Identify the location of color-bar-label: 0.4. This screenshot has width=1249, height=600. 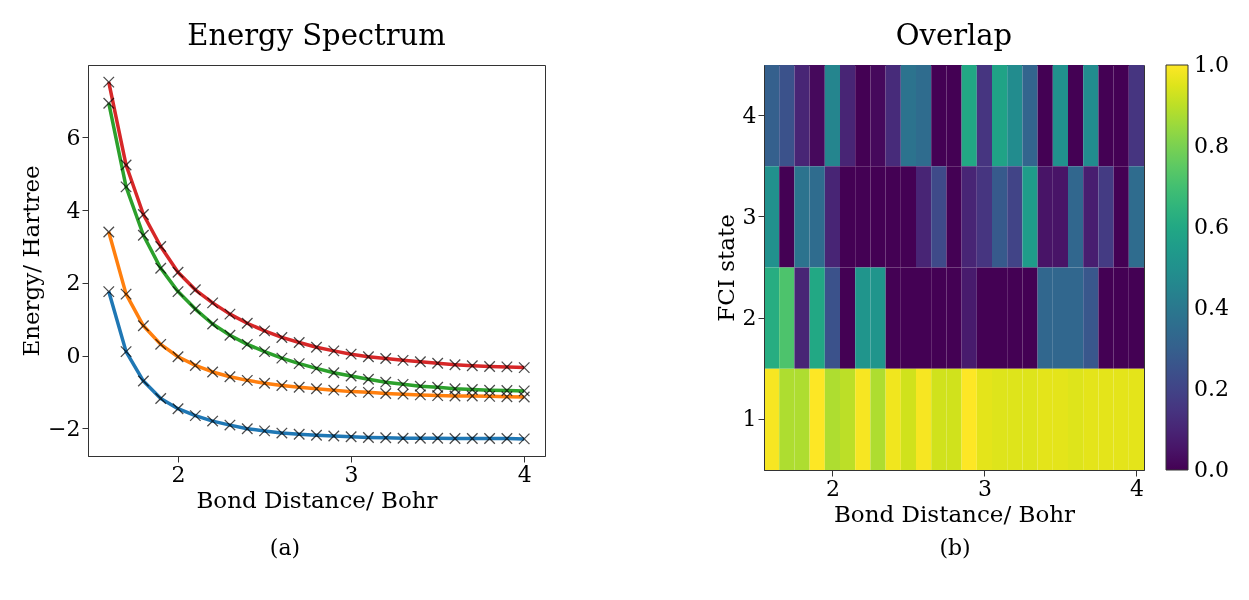
(1211, 307).